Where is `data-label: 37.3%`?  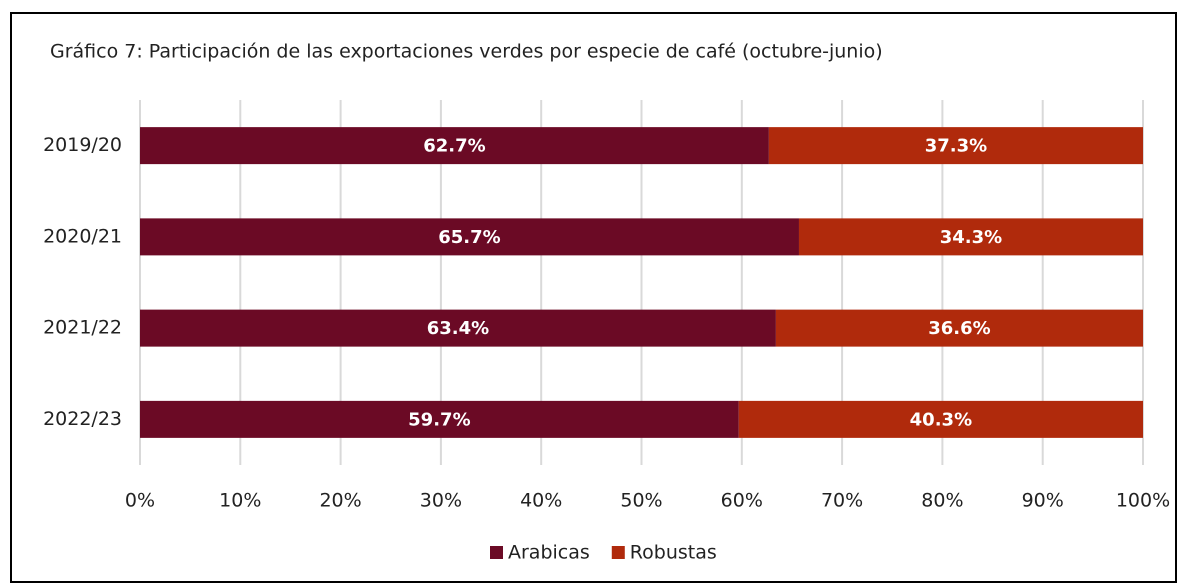
data-label: 37.3% is located at coordinates (956, 146).